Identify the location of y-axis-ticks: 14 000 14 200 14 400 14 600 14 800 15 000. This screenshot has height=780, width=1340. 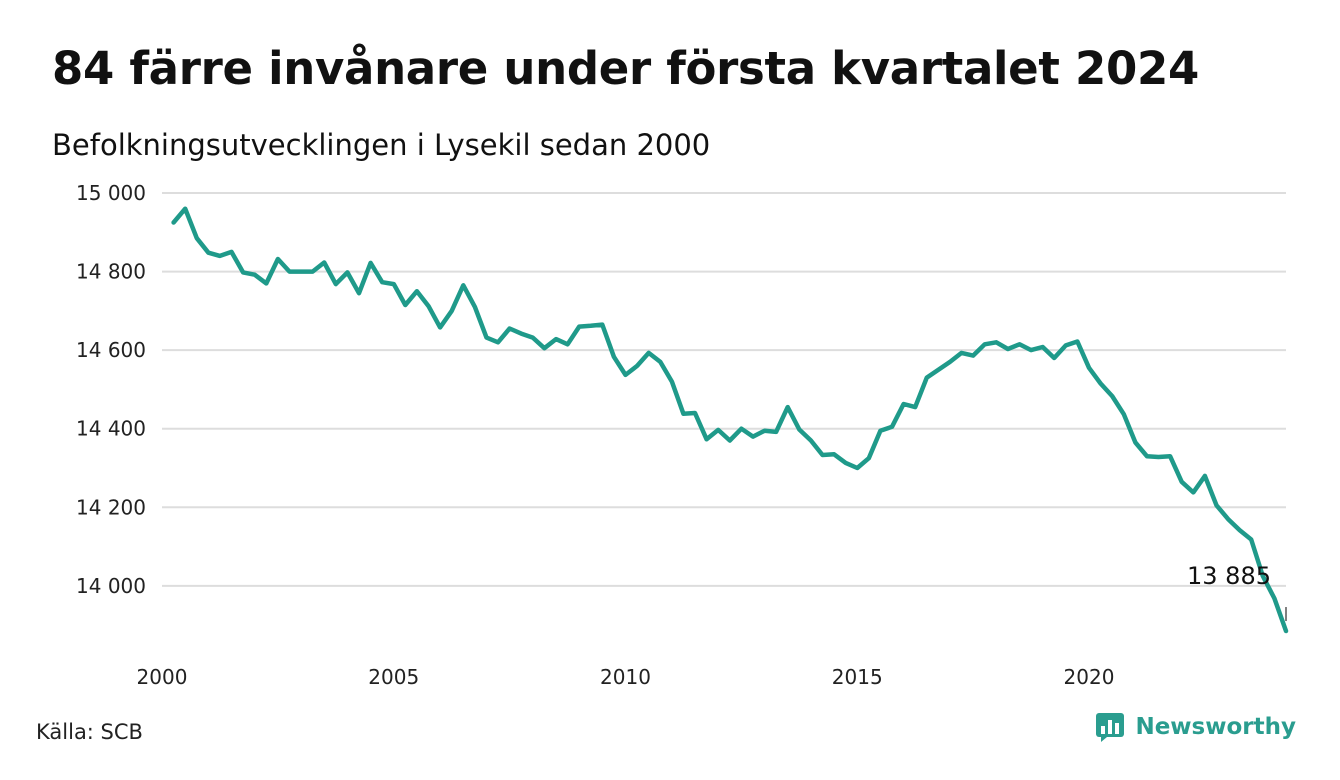
(111, 389).